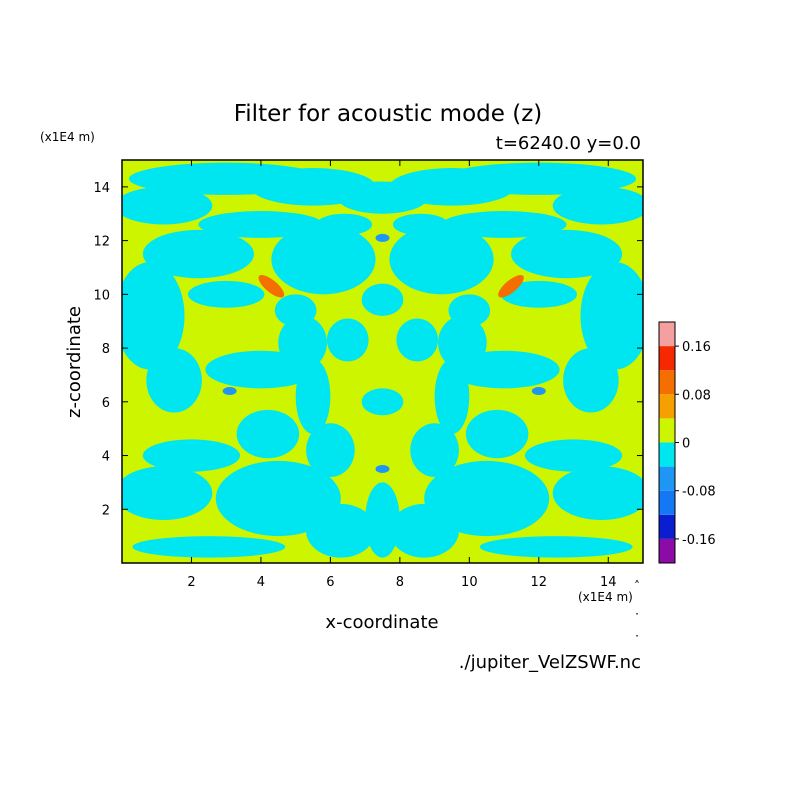 The image size is (804, 804). What do you see at coordinates (101, 242) in the screenshot?
I see `y-tick-label: 12` at bounding box center [101, 242].